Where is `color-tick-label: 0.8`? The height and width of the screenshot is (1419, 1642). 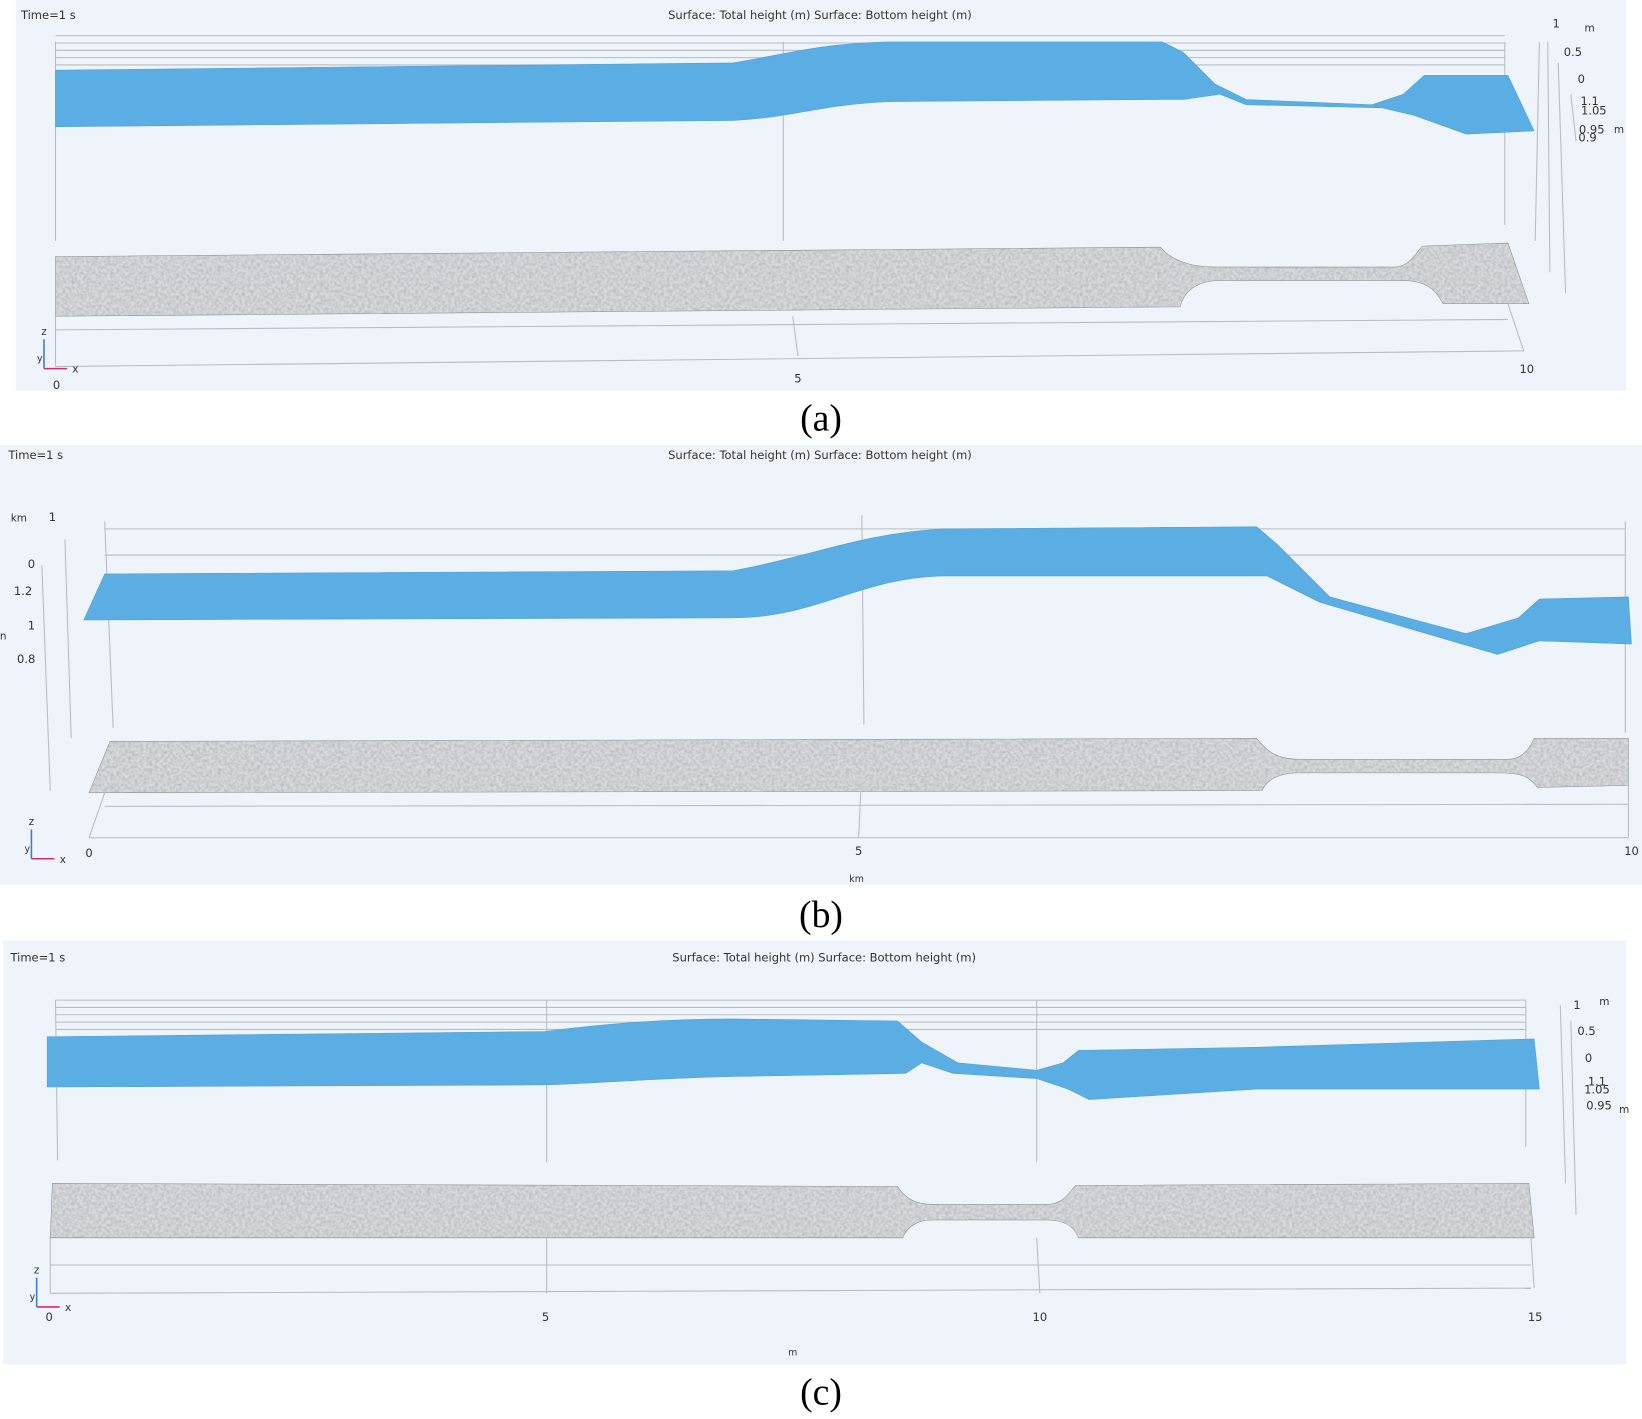
color-tick-label: 0.8 is located at coordinates (26, 659).